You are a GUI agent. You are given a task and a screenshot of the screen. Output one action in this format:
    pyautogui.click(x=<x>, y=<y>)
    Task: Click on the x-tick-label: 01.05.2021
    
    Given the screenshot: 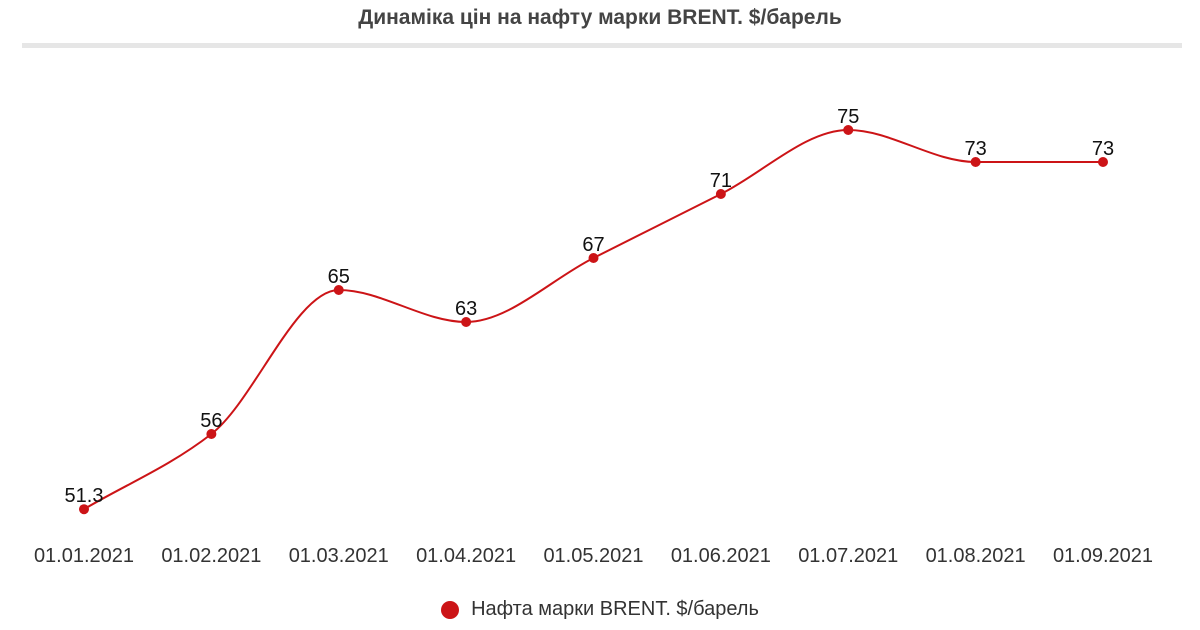 What is the action you would take?
    pyautogui.click(x=593, y=556)
    